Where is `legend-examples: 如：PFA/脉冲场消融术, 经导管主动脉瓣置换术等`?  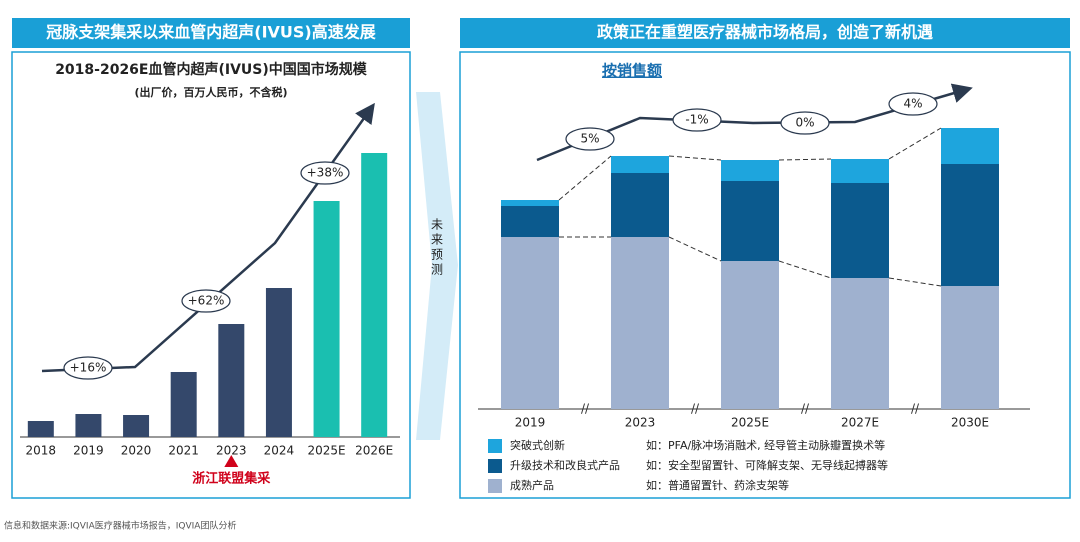
legend-examples: 如：PFA/脉冲场消融术, 经导管主动脉瓣置换术等 is located at coordinates (765, 445).